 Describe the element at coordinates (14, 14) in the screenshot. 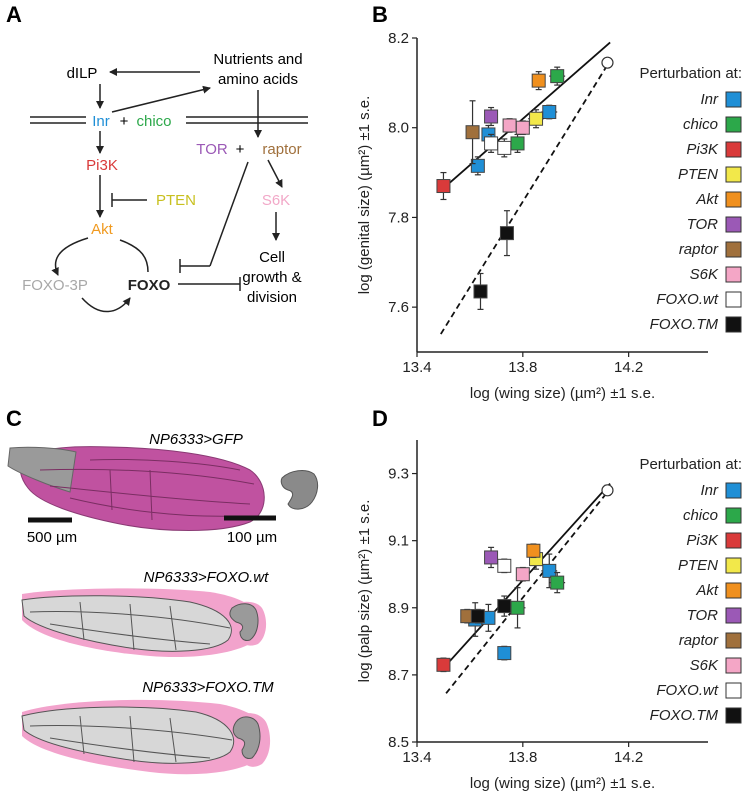

I see `panel-letter-a: A` at that location.